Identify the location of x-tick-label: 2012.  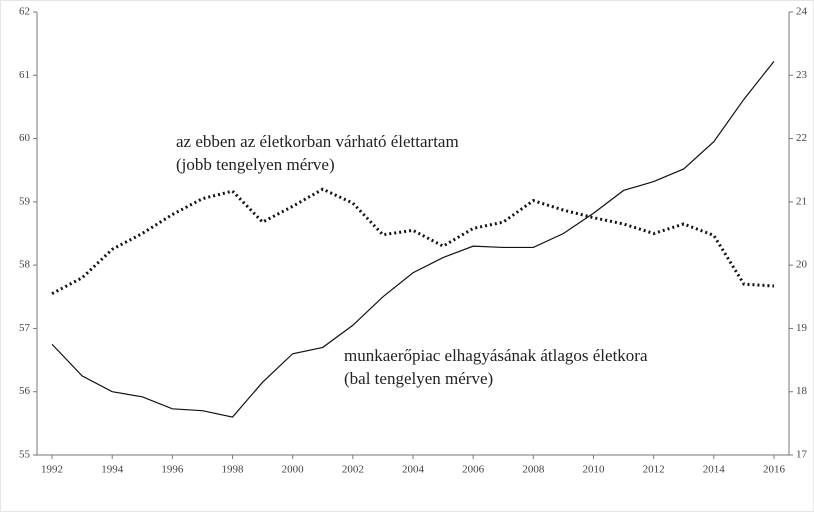
(654, 470).